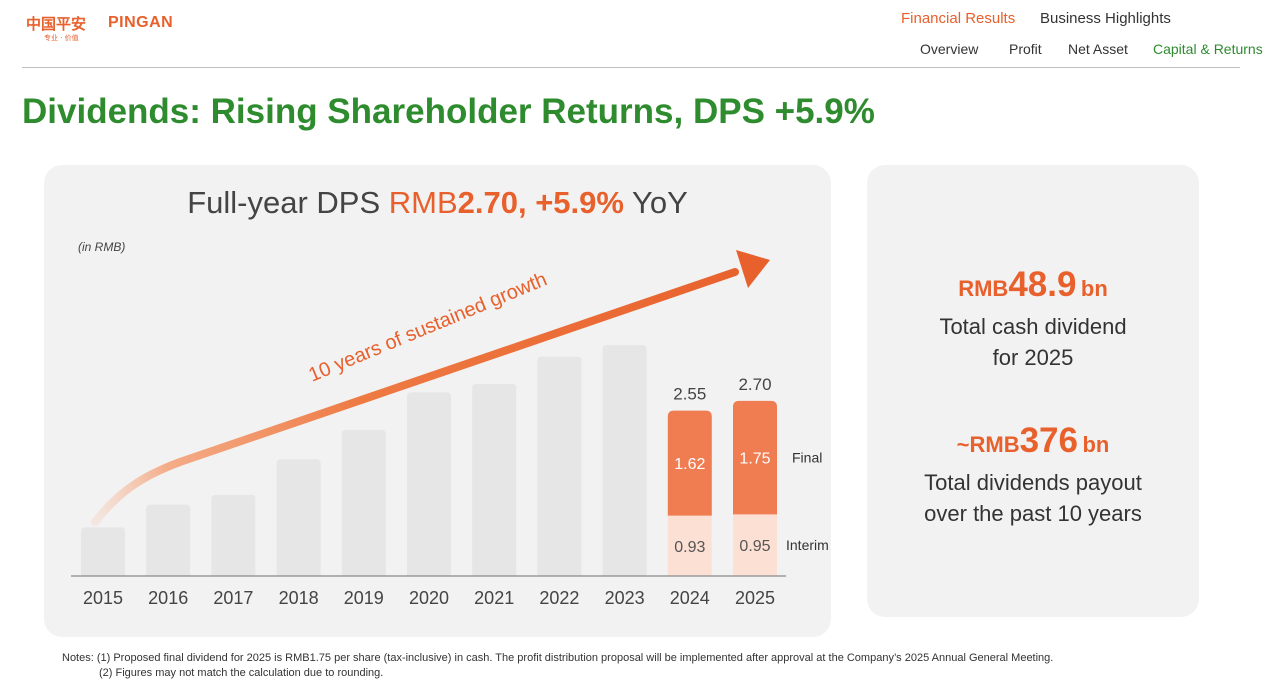 Image resolution: width=1268 pixels, height=681 pixels. Describe the element at coordinates (363, 503) in the screenshot. I see `bar-2019` at that location.